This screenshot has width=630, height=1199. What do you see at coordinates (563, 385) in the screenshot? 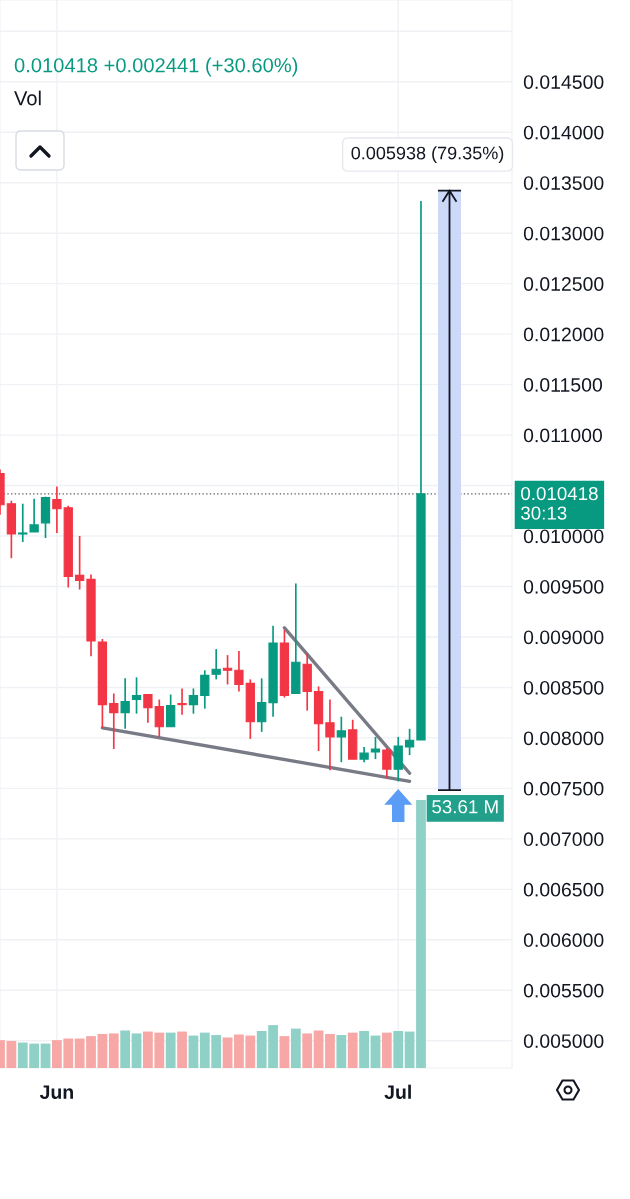
I see `y-tick-label: 0.011500` at bounding box center [563, 385].